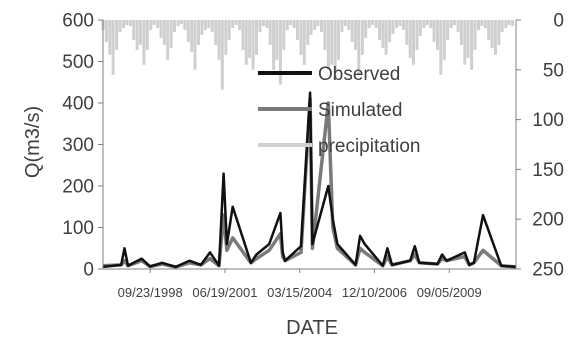 This screenshot has width=586, height=341. What do you see at coordinates (78, 62) in the screenshot?
I see `y-tick-label: 500` at bounding box center [78, 62].